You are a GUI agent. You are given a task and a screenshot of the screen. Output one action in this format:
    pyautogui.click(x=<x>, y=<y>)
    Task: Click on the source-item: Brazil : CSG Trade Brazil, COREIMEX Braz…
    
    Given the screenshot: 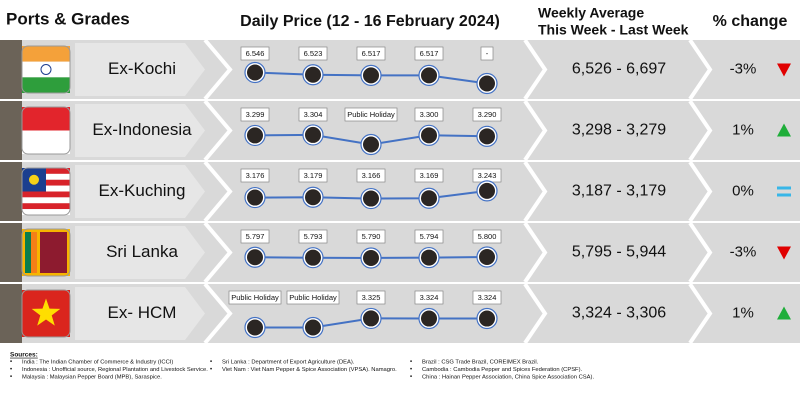 What is the action you would take?
    pyautogui.click(x=480, y=363)
    